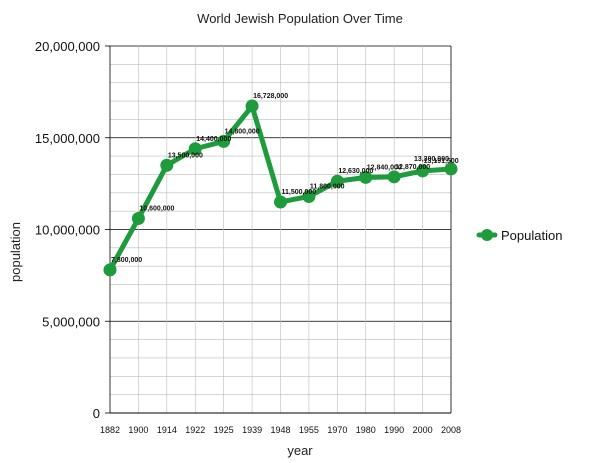 Image resolution: width=600 pixels, height=463 pixels. What do you see at coordinates (213, 139) in the screenshot?
I see `data-label: 14,400,000` at bounding box center [213, 139].